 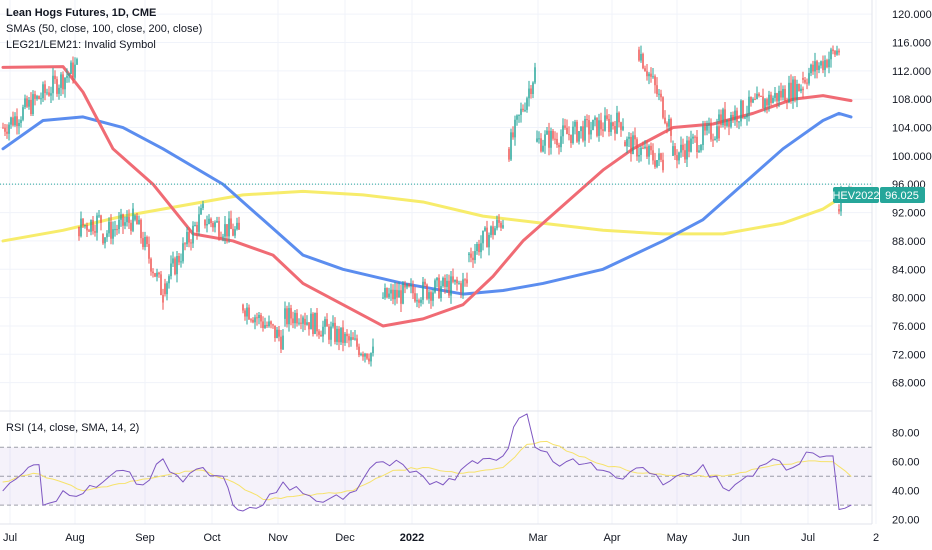 What do you see at coordinates (441, 538) in the screenshot?
I see `time-axis: Jul Aug Sep Oct Nov Dec 2022 Mar Apr May Jun Jul 2` at bounding box center [441, 538].